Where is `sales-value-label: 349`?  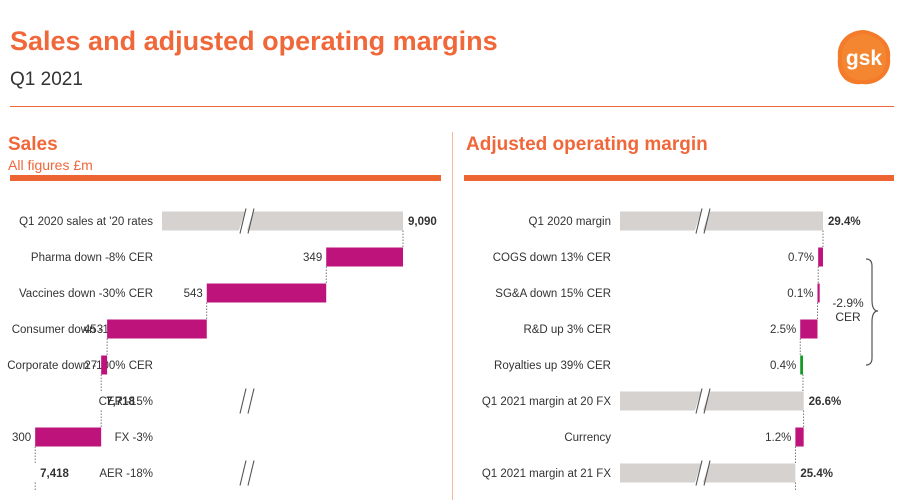 sales-value-label: 349 is located at coordinates (312, 258).